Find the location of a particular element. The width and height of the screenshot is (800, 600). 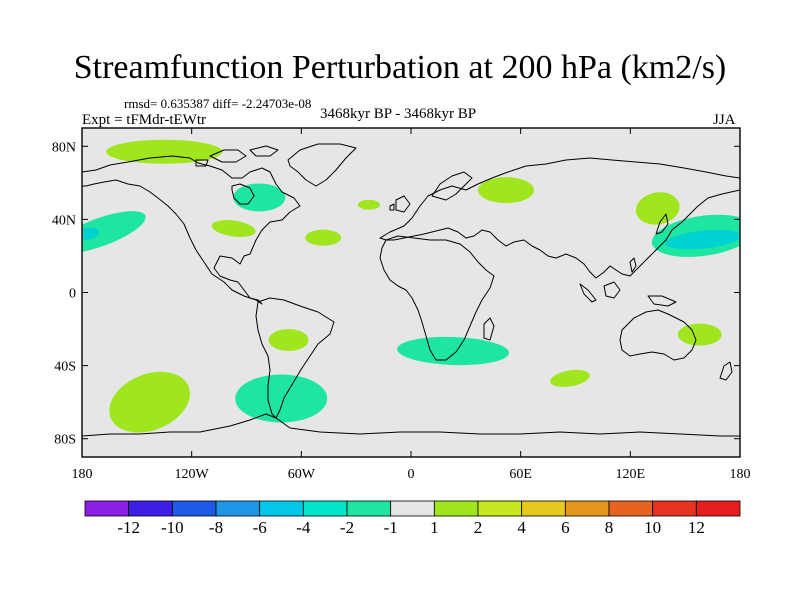

lon-label: 120E is located at coordinates (631, 474).